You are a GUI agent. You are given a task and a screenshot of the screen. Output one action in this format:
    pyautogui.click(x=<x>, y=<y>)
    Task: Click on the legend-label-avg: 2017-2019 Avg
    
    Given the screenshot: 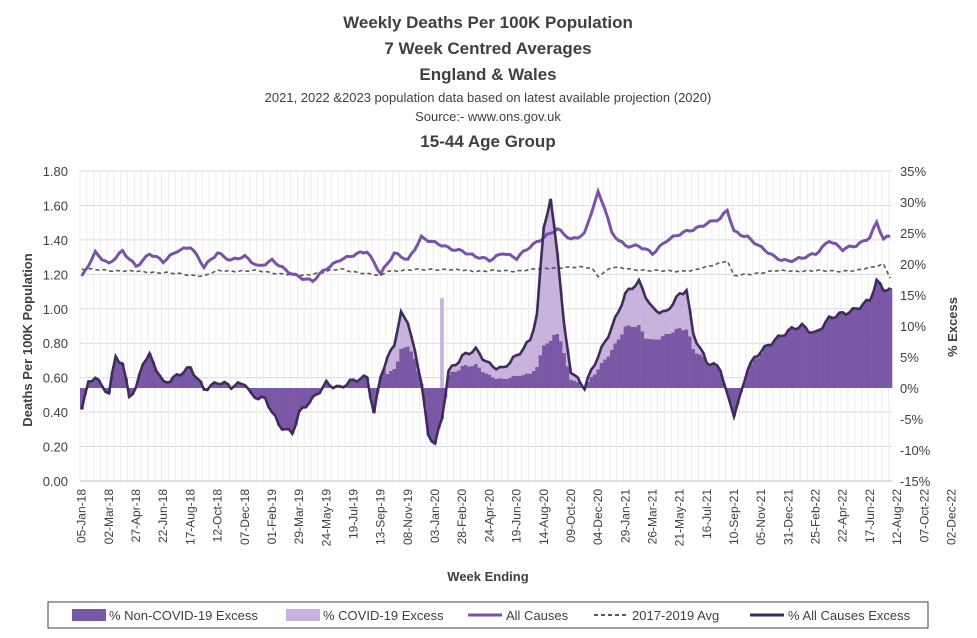 What is the action you would take?
    pyautogui.click(x=675, y=615)
    